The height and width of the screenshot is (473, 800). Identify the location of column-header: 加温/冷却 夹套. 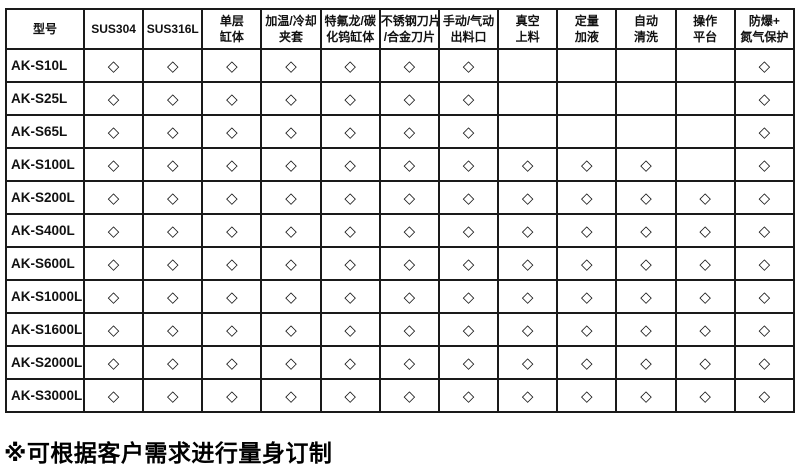
(291, 29).